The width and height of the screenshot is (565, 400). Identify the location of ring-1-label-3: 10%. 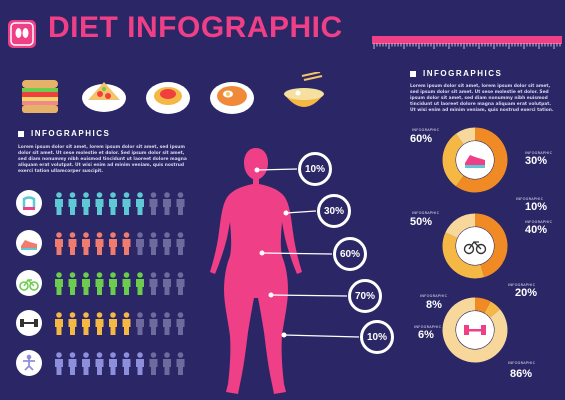
(536, 207).